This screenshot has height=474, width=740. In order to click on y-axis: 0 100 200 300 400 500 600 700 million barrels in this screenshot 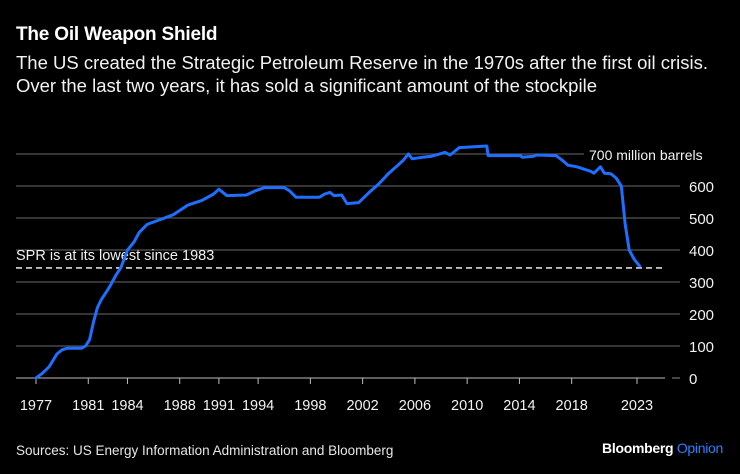, I will do `click(651, 267)`.